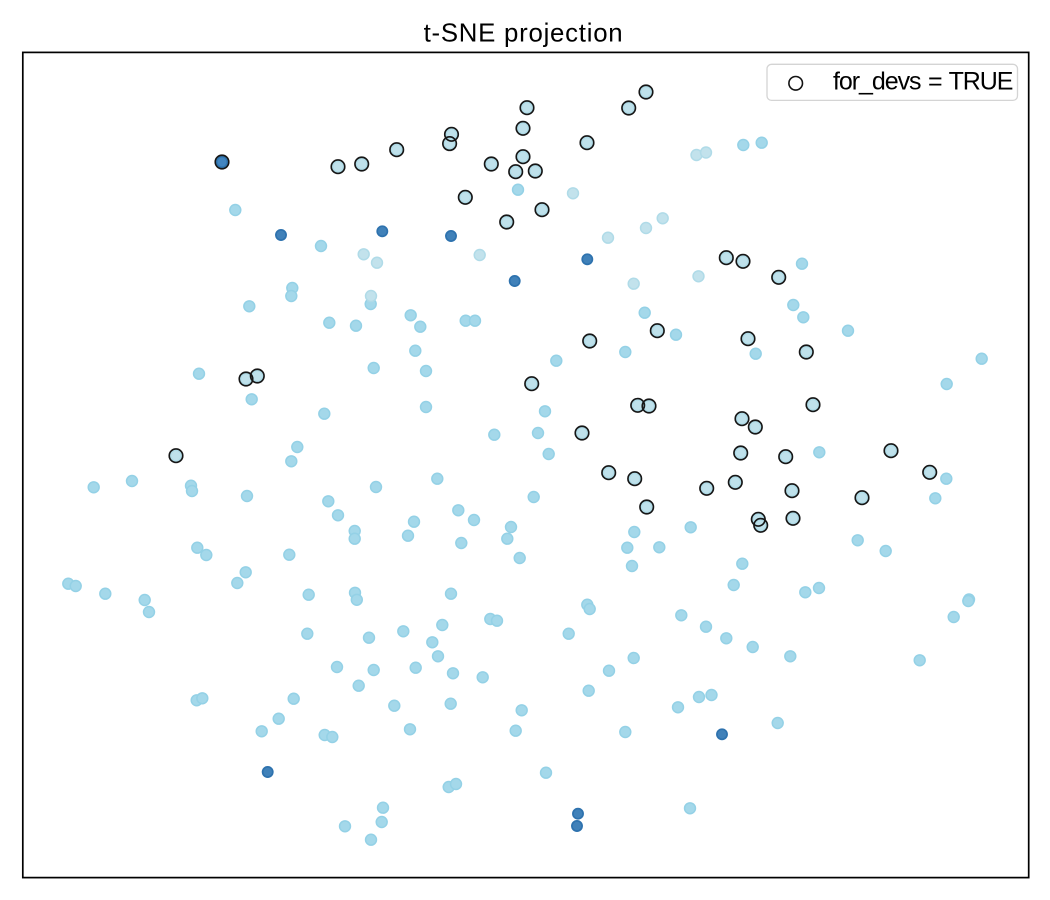  What do you see at coordinates (524, 34) in the screenshot?
I see `svg-text: t-SNE projection` at bounding box center [524, 34].